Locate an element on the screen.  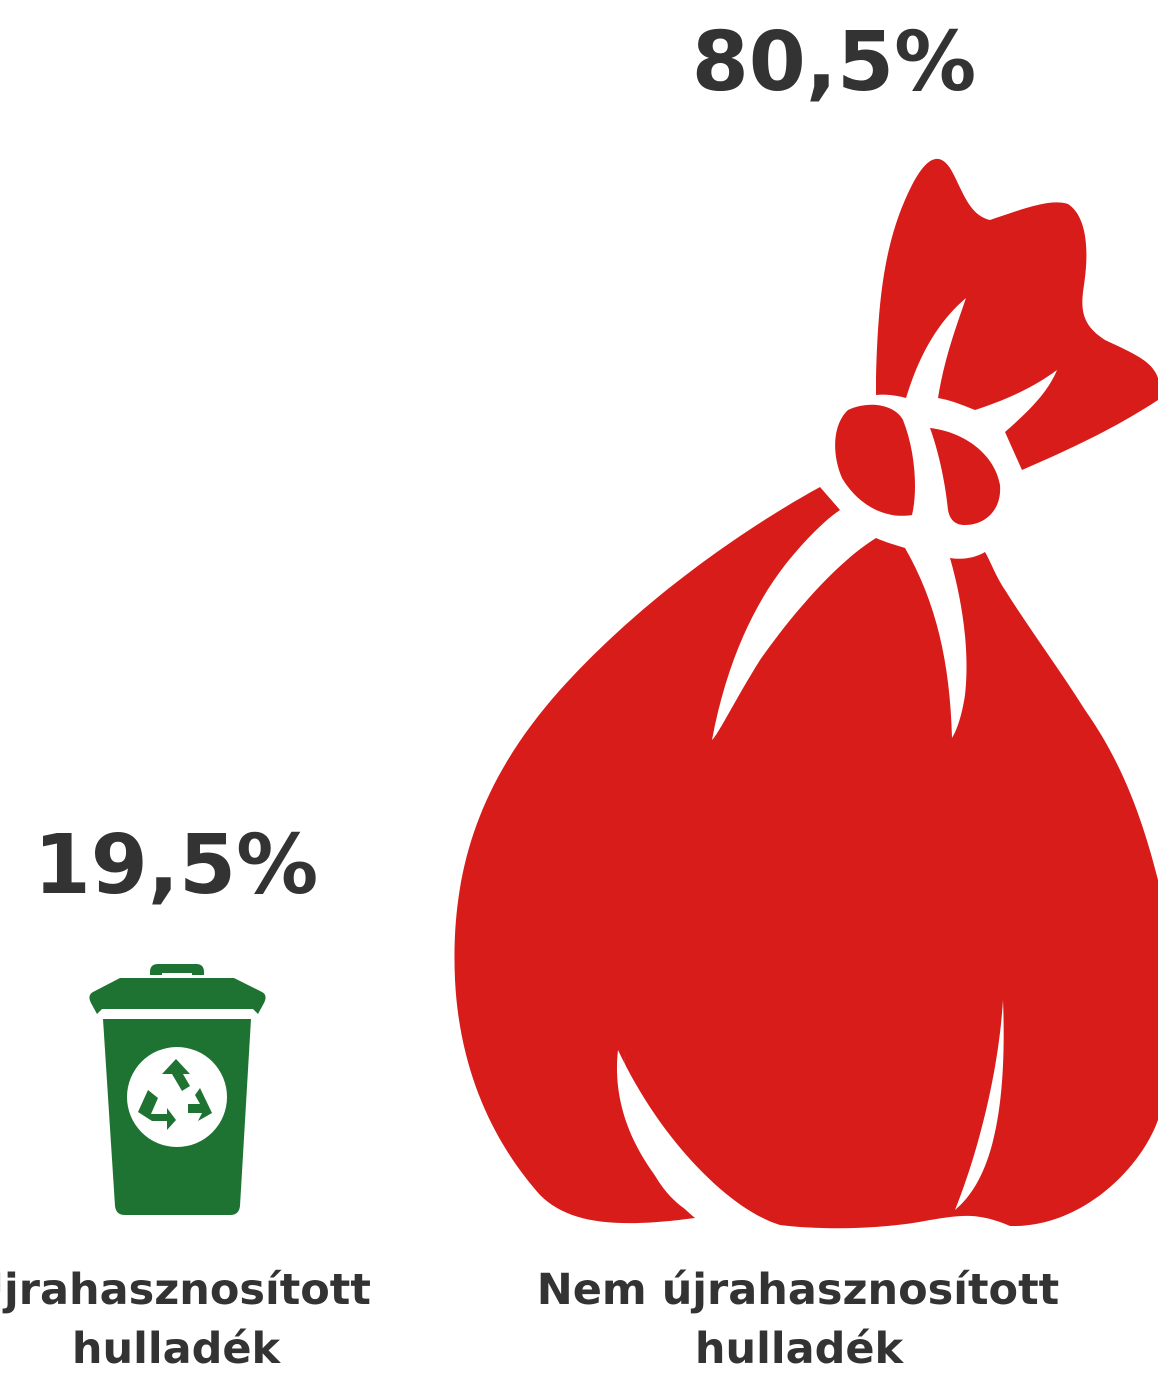
recycled-item: 19,5% Újrahasznosított hulladék is located at coordinates (185, 1096).